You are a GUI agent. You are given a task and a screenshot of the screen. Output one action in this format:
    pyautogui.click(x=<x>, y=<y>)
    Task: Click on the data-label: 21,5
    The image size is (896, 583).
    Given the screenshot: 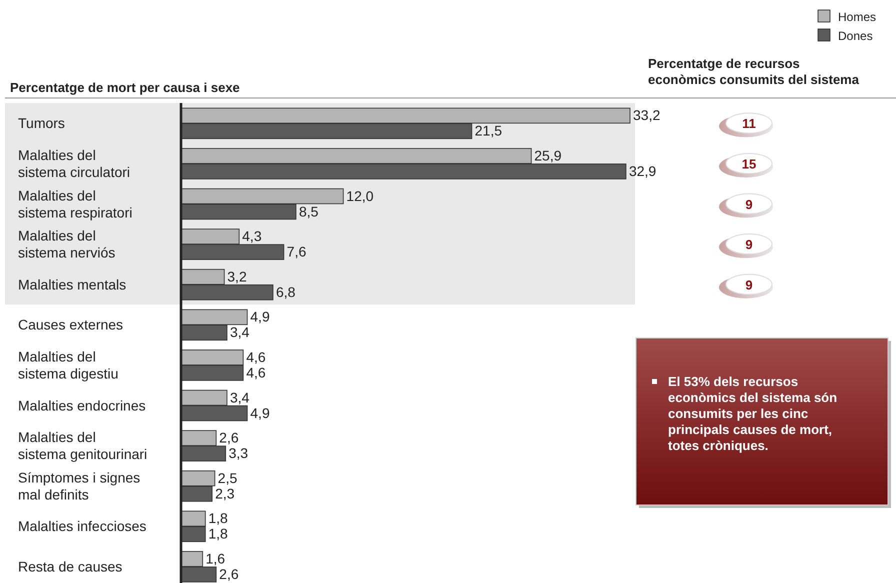 What is the action you would take?
    pyautogui.click(x=488, y=130)
    